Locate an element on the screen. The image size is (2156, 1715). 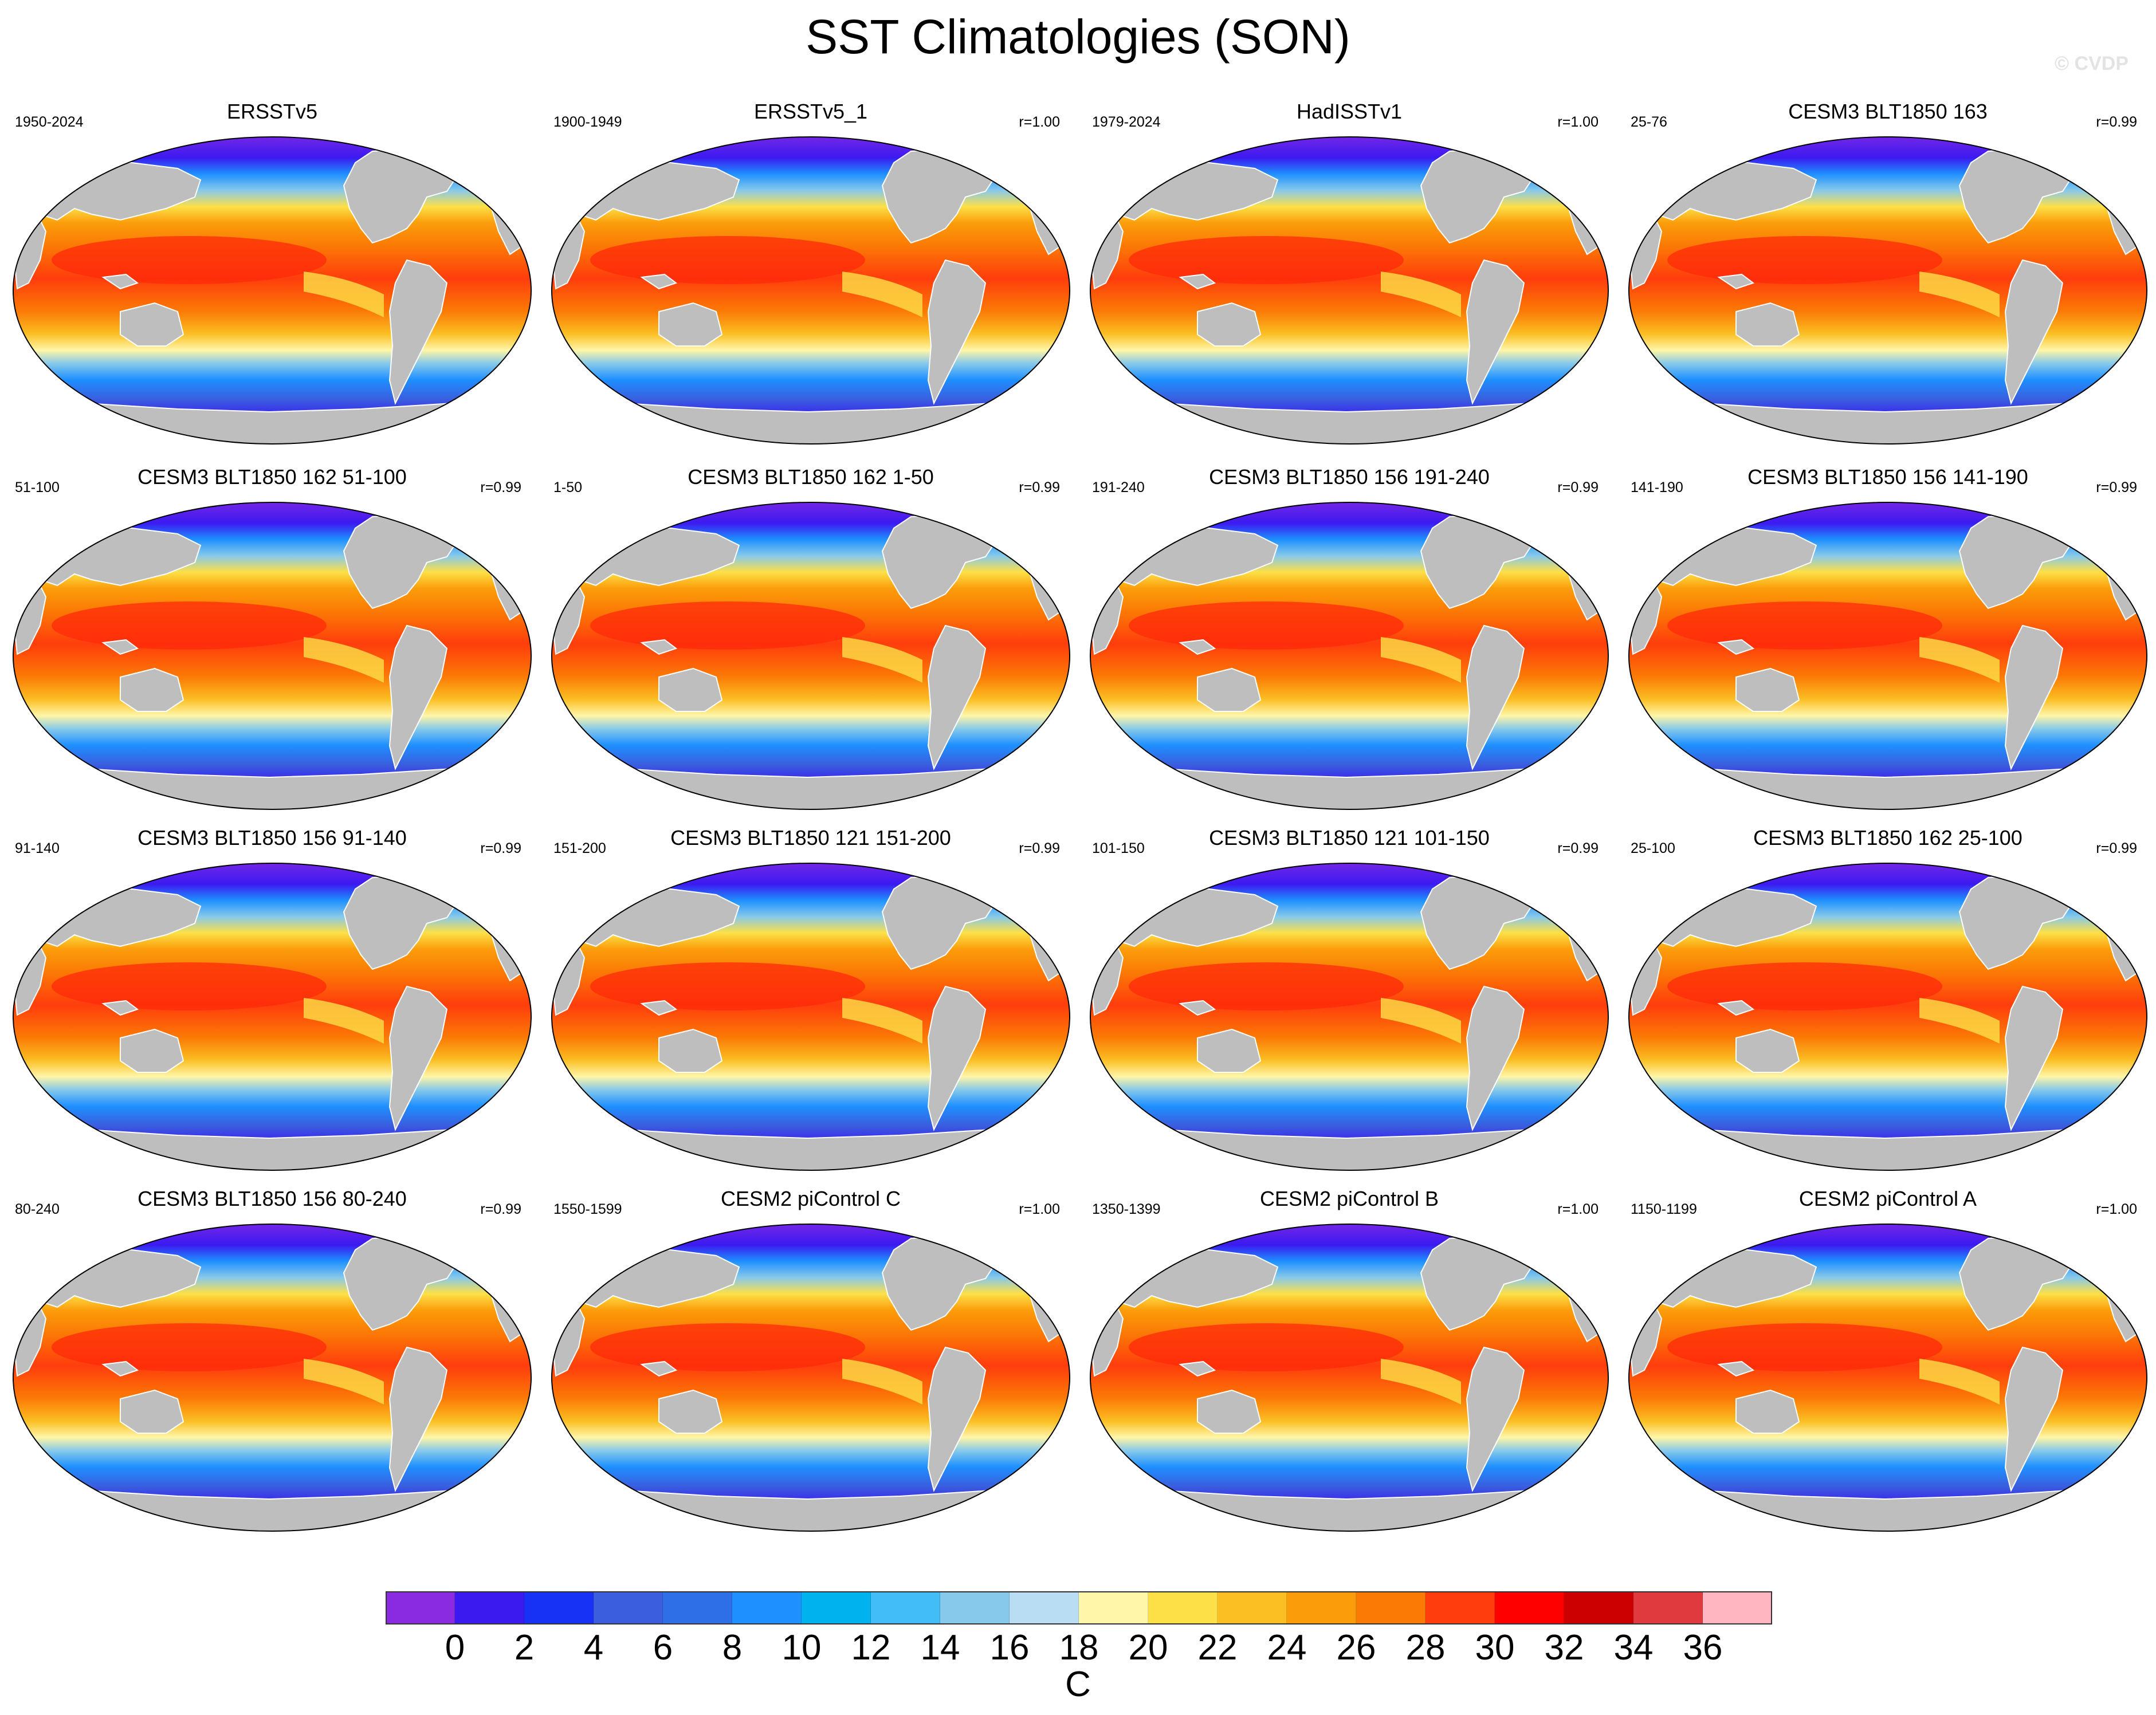
figure-title: SST Climatologies (SON) is located at coordinates (1078, 37).